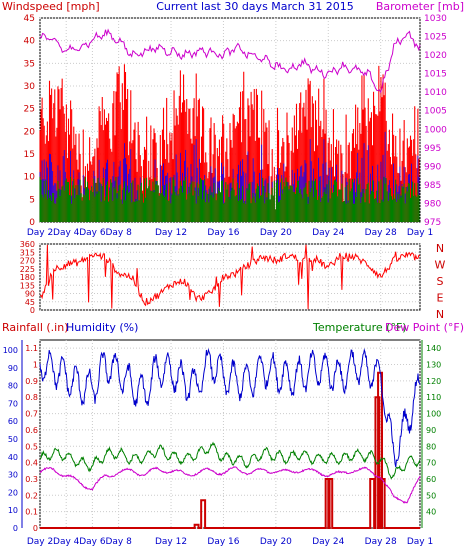 Image resolution: width=466 pixels, height=555 pixels. I want to click on barometer-tick-label: 1025, so click(435, 38).